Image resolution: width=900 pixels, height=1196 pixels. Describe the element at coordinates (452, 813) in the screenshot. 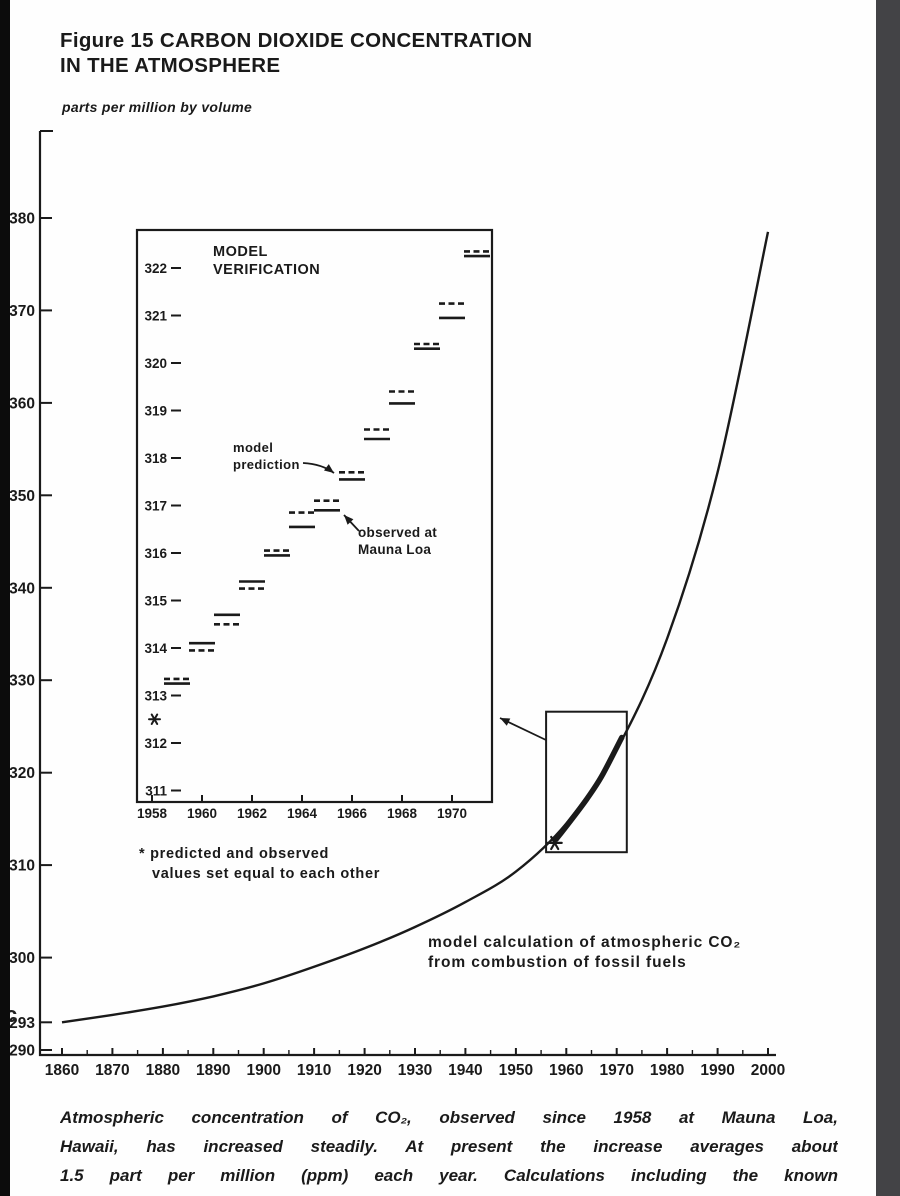

I see `inset-x-tick-label: 1970` at that location.